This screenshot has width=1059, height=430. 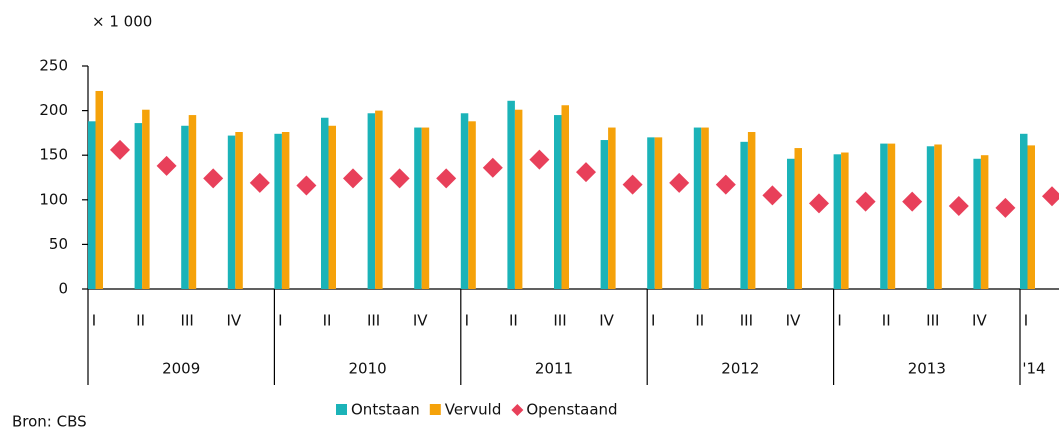 I want to click on y-tick-label: 50, so click(x=58, y=244).